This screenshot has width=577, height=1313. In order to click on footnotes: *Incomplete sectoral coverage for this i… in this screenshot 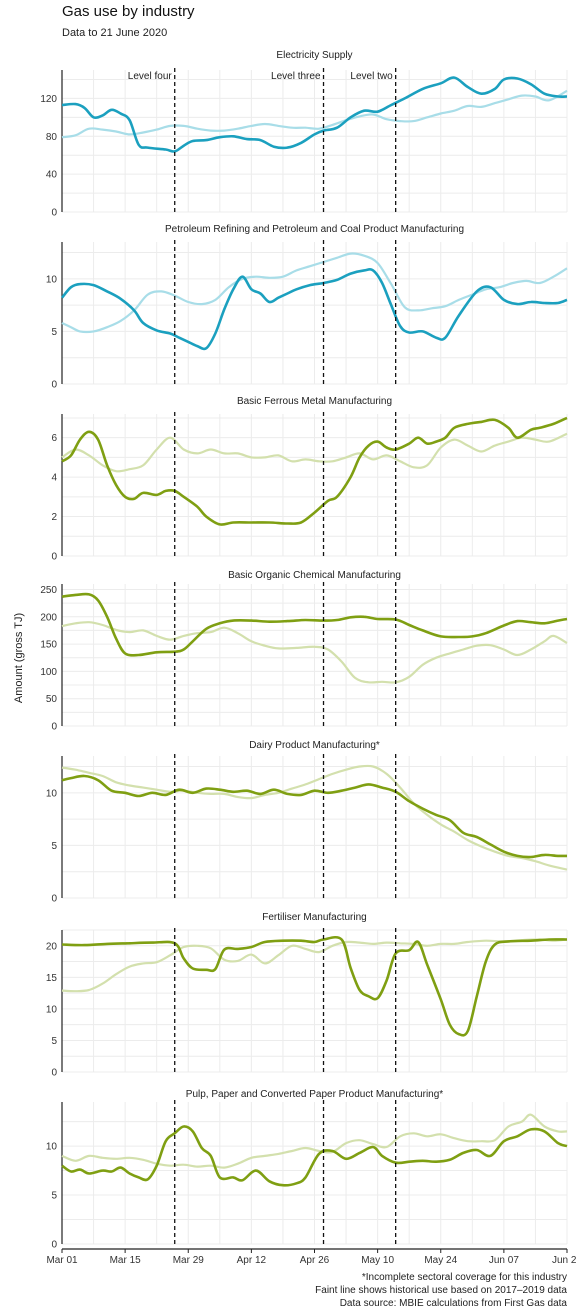, I will do `click(441, 1290)`.